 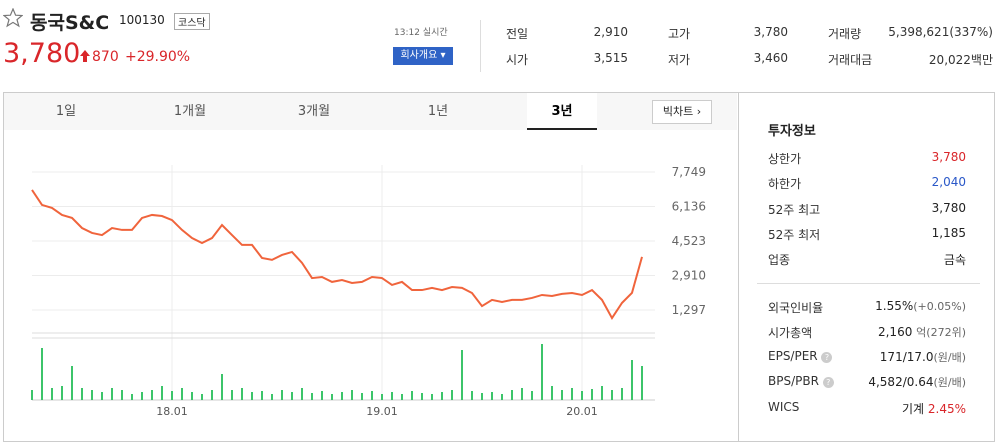 I want to click on info-label-text: EPS/PER, so click(x=793, y=356).